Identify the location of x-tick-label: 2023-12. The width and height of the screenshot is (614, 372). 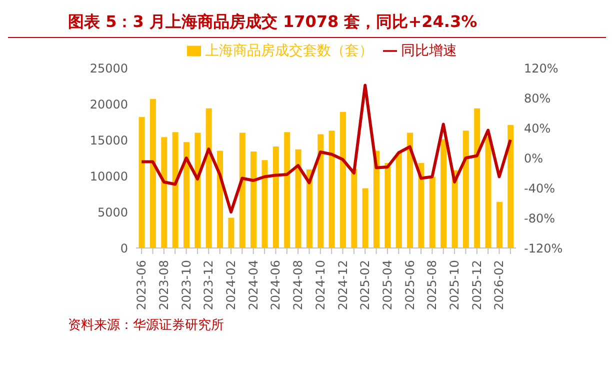
(209, 285).